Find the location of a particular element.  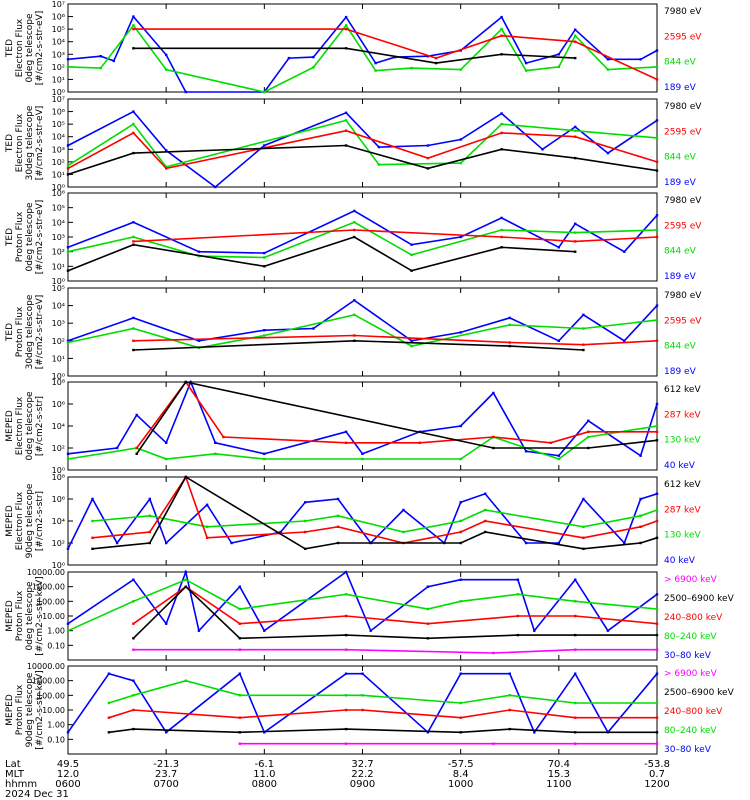

legend-entry: 612 keV is located at coordinates (682, 485).